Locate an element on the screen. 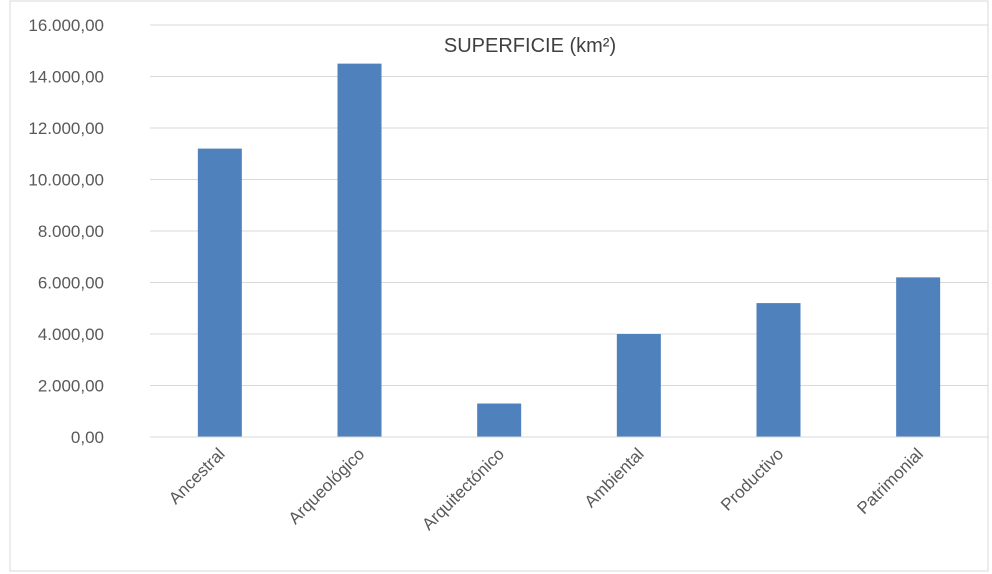  bar-patrimonial is located at coordinates (918, 357).